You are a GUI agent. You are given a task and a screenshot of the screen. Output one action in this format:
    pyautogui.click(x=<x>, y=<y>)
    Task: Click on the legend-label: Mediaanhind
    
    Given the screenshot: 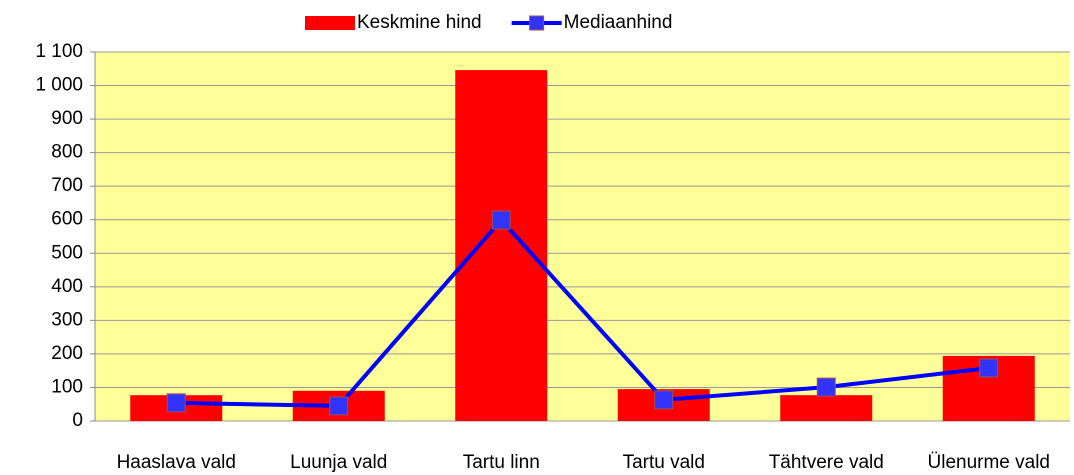 What is the action you would take?
    pyautogui.click(x=618, y=22)
    